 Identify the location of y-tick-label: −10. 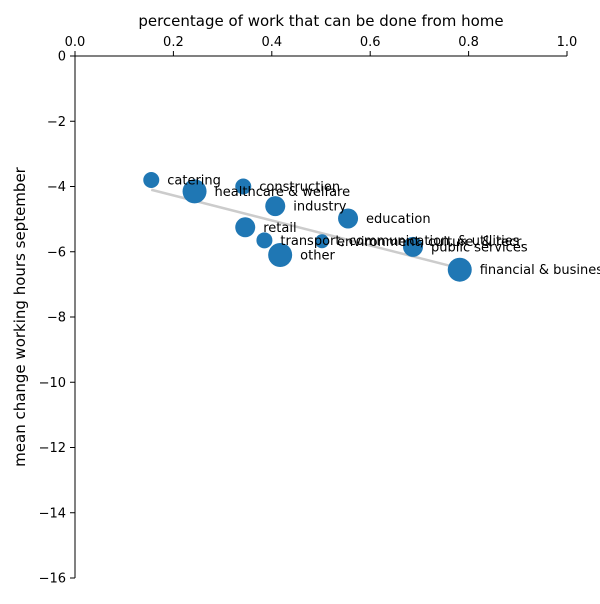
(52, 383).